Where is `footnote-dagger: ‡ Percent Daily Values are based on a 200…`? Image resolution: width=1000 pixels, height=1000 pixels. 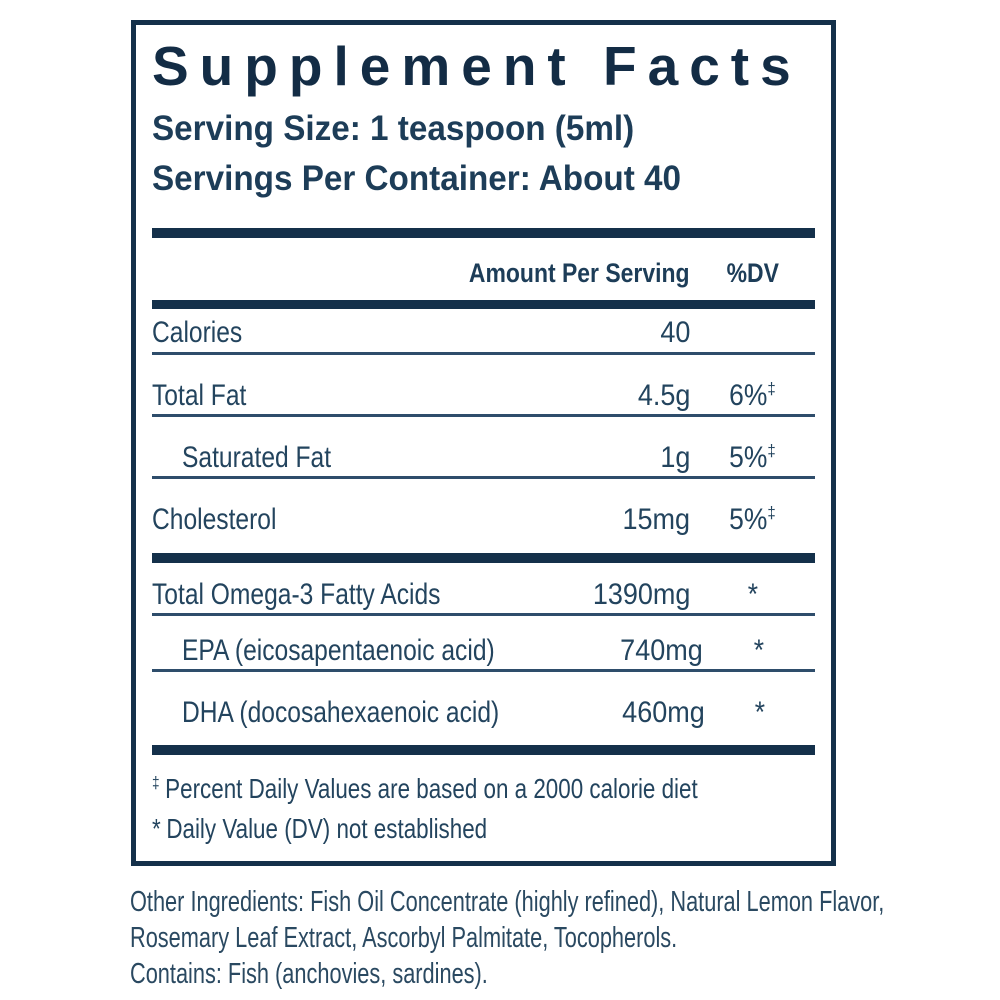
footnote-dagger: ‡ Percent Daily Values are based on a 200… is located at coordinates (425, 789).